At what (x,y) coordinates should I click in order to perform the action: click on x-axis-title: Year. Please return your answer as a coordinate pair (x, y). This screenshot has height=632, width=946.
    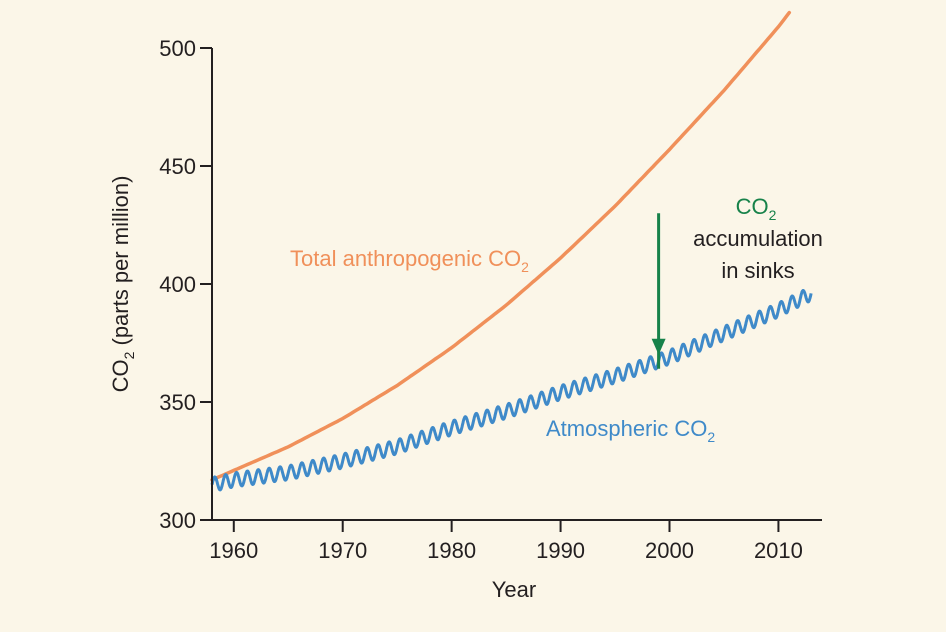
    Looking at the image, I should click on (514, 589).